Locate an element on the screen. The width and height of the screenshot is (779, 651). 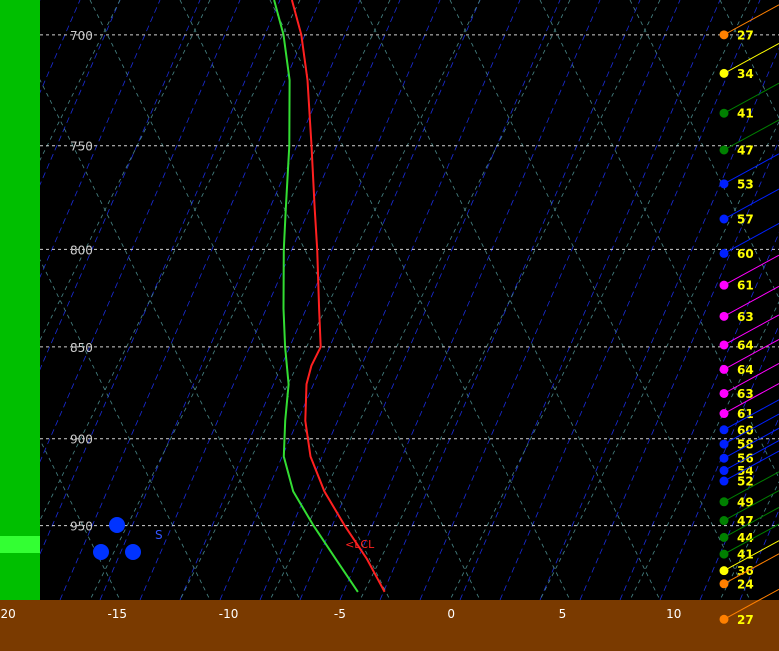
temperature-tick-label: -5 is located at coordinates (340, 614).